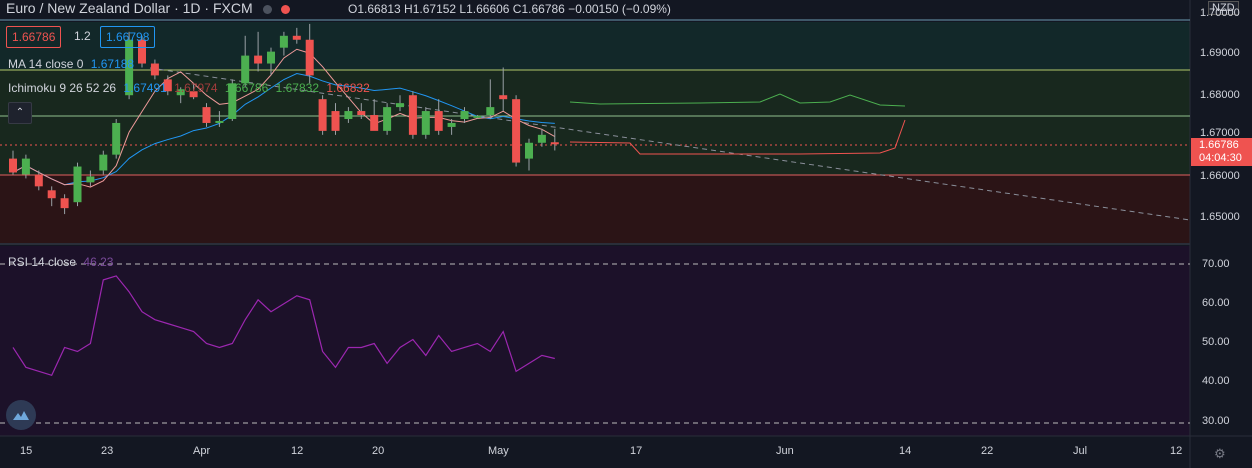 The image size is (1252, 468). Describe the element at coordinates (1176, 451) in the screenshot. I see `time-tick-12: 12` at that location.